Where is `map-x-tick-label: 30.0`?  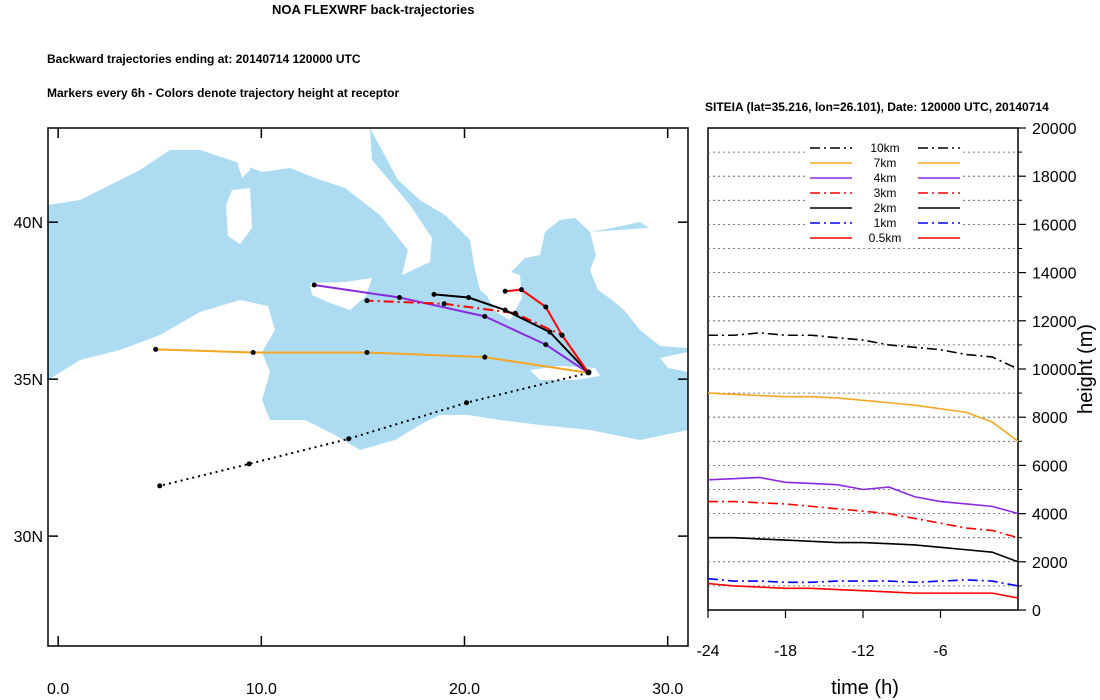
map-x-tick-label: 30.0 is located at coordinates (667, 689).